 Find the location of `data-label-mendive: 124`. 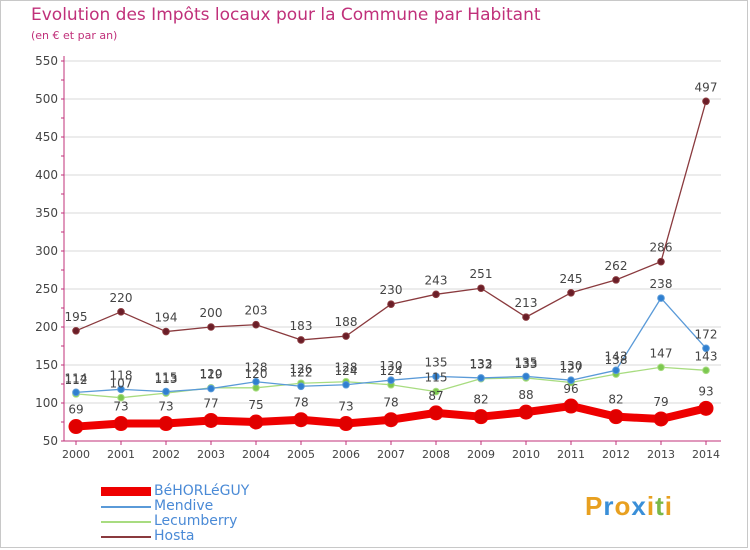

data-label-mendive: 124 is located at coordinates (346, 371).